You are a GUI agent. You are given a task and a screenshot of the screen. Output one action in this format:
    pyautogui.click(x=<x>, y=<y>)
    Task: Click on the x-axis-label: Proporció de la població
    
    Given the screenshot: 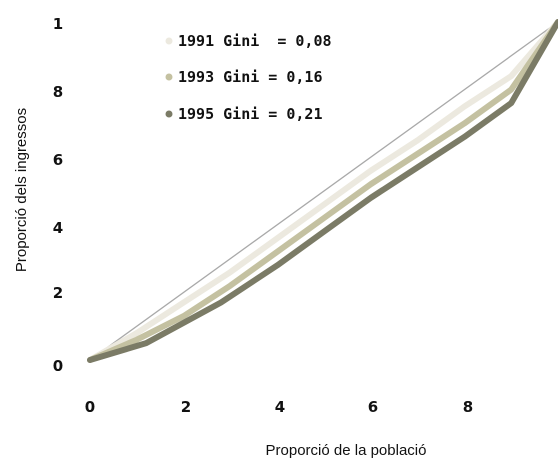 What is the action you would take?
    pyautogui.click(x=346, y=450)
    